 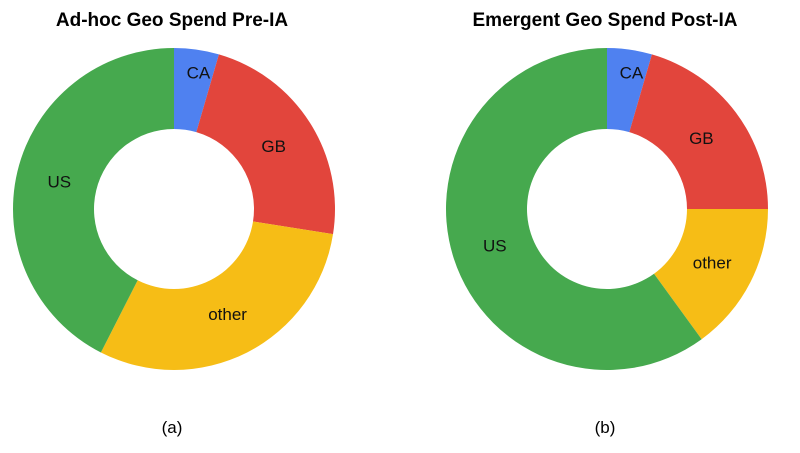 I want to click on slice-other-b, so click(x=711, y=274).